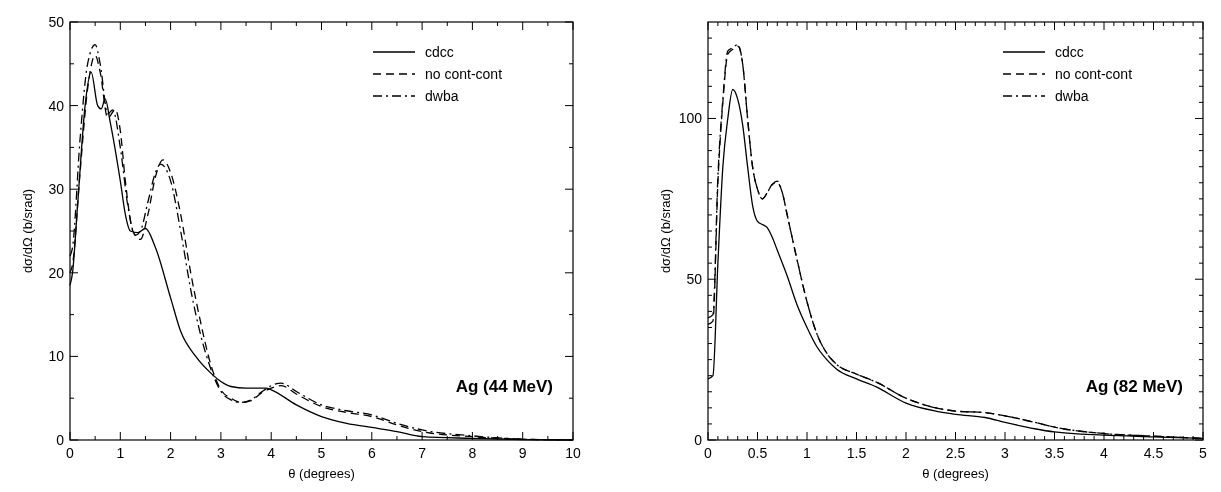  I want to click on y-tick-label: 10, so click(56, 356).